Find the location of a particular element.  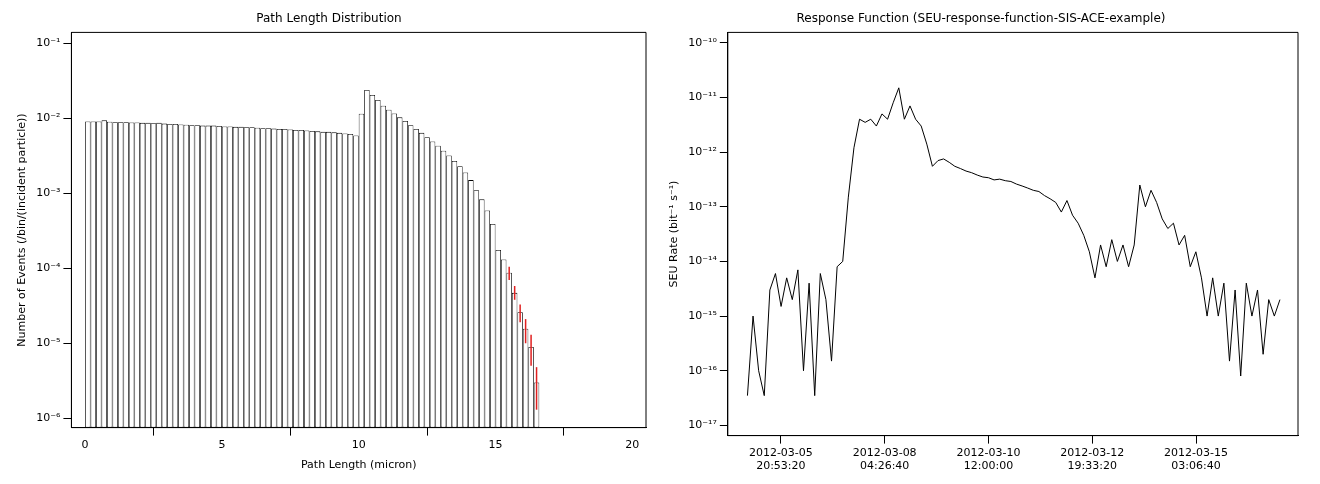

y-tick-label: 10⁻¹⁴ is located at coordinates (703, 261).